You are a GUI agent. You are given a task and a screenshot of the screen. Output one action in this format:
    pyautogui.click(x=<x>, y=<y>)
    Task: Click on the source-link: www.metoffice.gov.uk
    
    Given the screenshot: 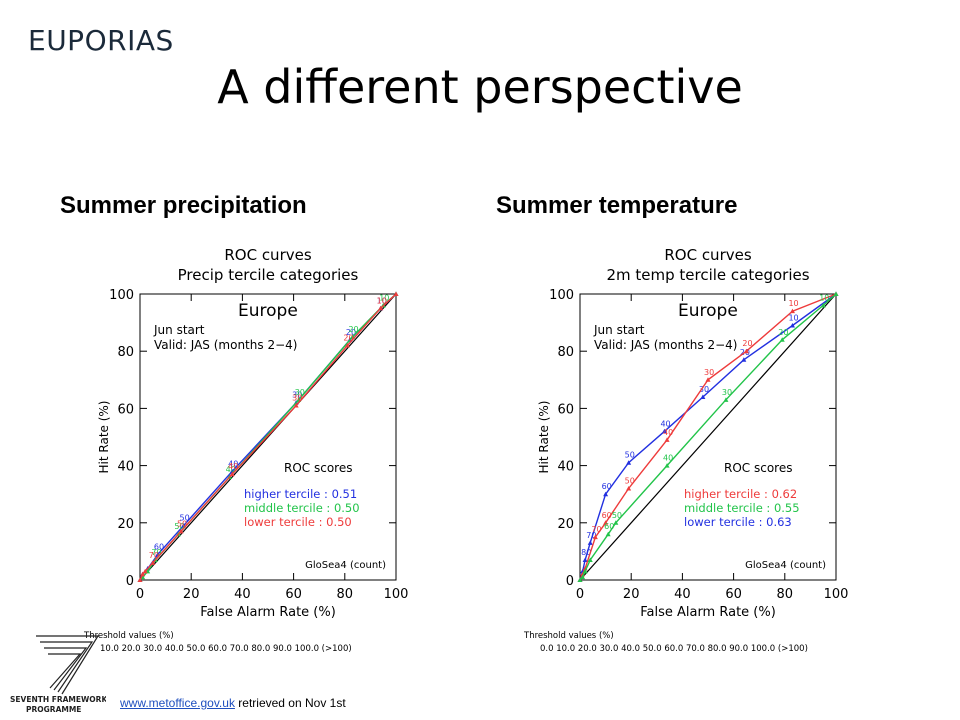 What is the action you would take?
    pyautogui.click(x=177, y=703)
    